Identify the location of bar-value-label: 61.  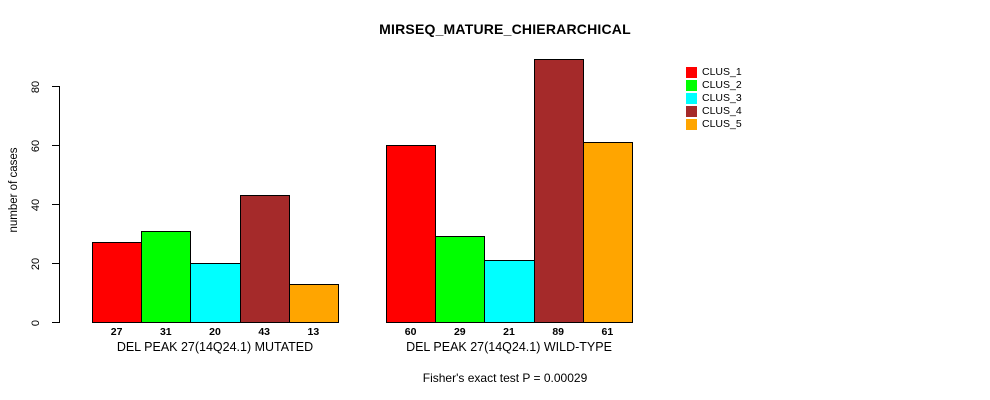
(607, 332).